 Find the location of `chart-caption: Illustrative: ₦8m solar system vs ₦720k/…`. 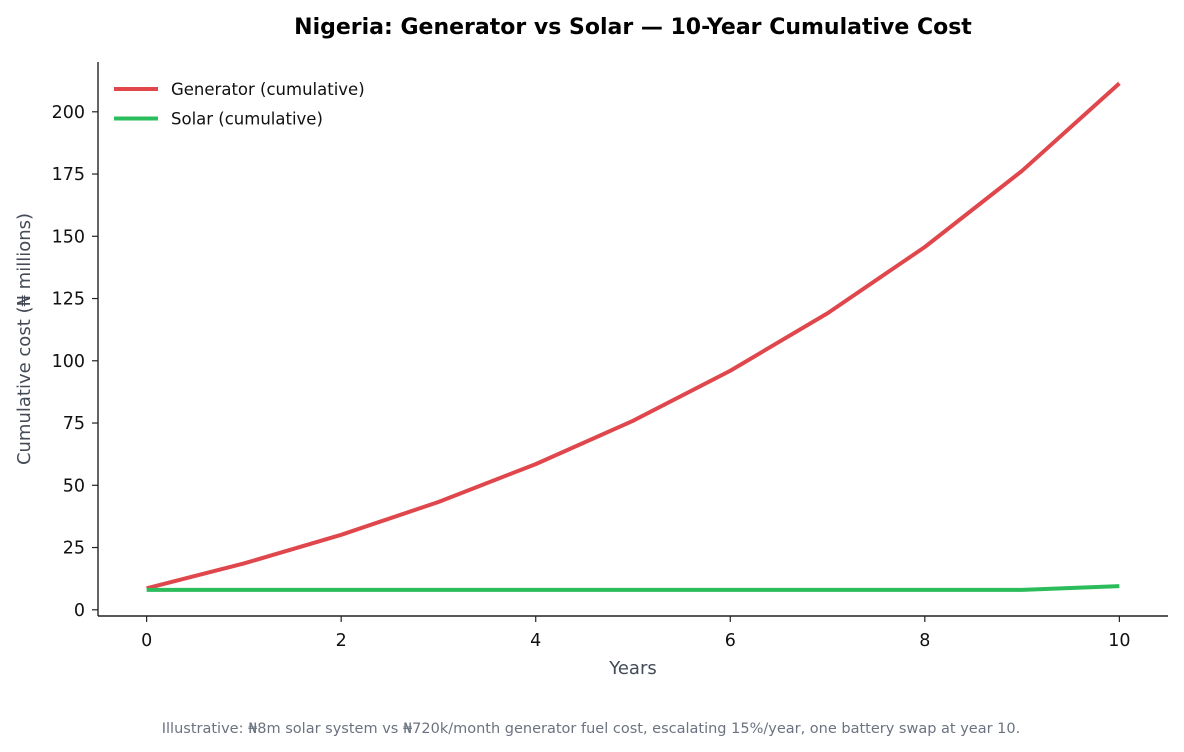

chart-caption: Illustrative: ₦8m solar system vs ₦720k/… is located at coordinates (591, 729).